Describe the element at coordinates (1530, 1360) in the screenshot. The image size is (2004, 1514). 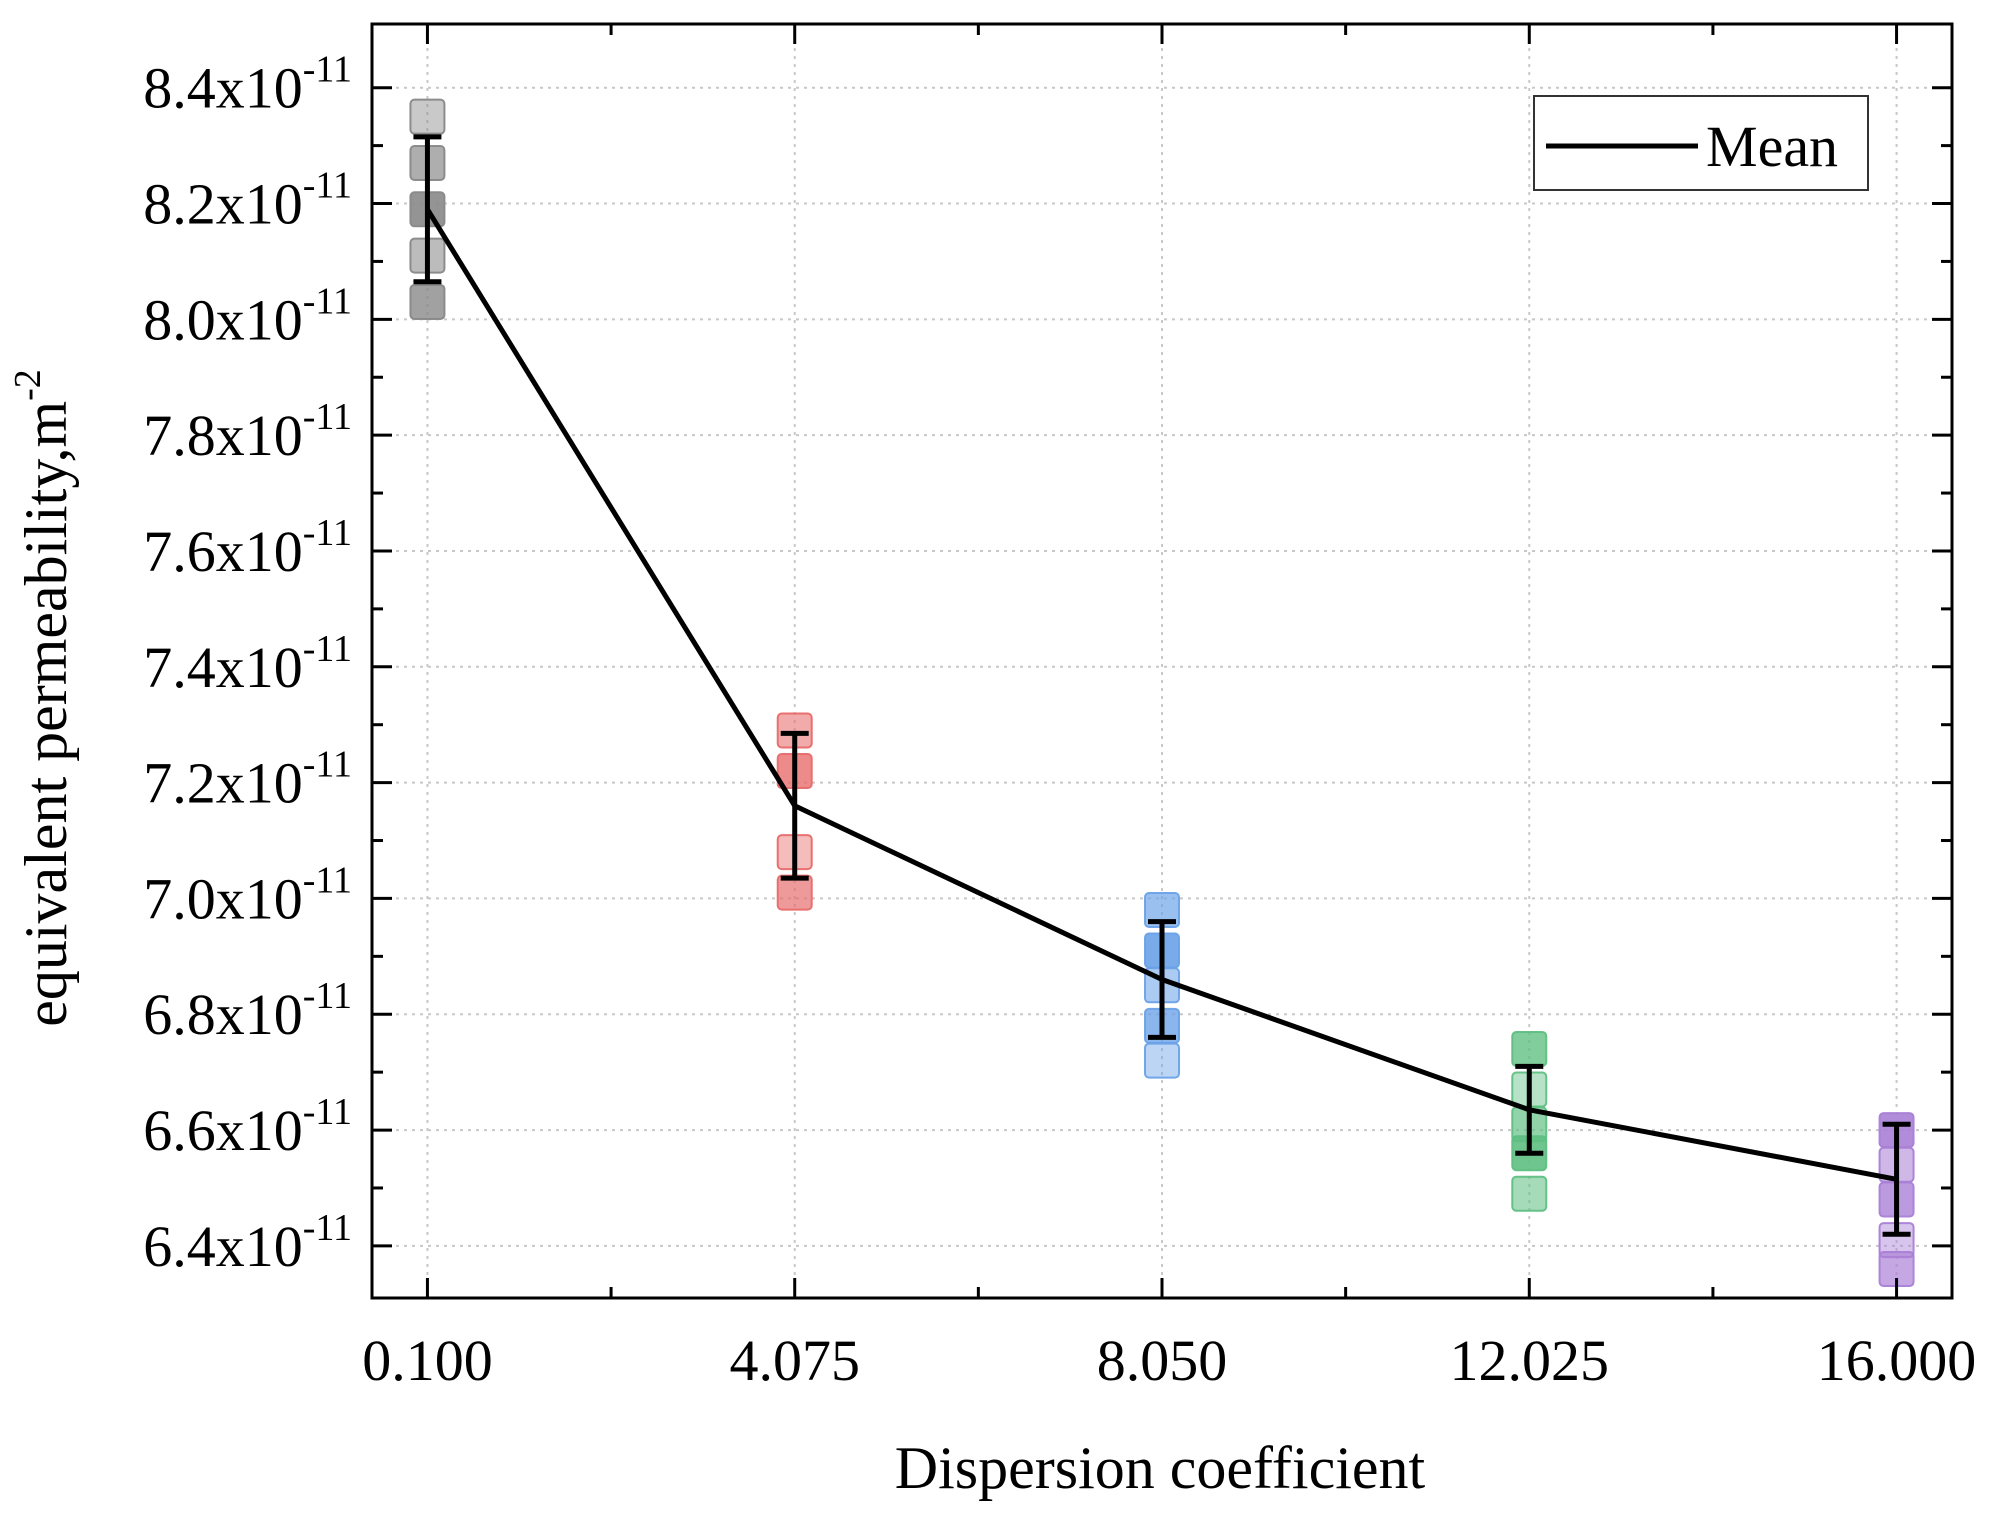
I see `x-tick-label-3: 12.025` at that location.